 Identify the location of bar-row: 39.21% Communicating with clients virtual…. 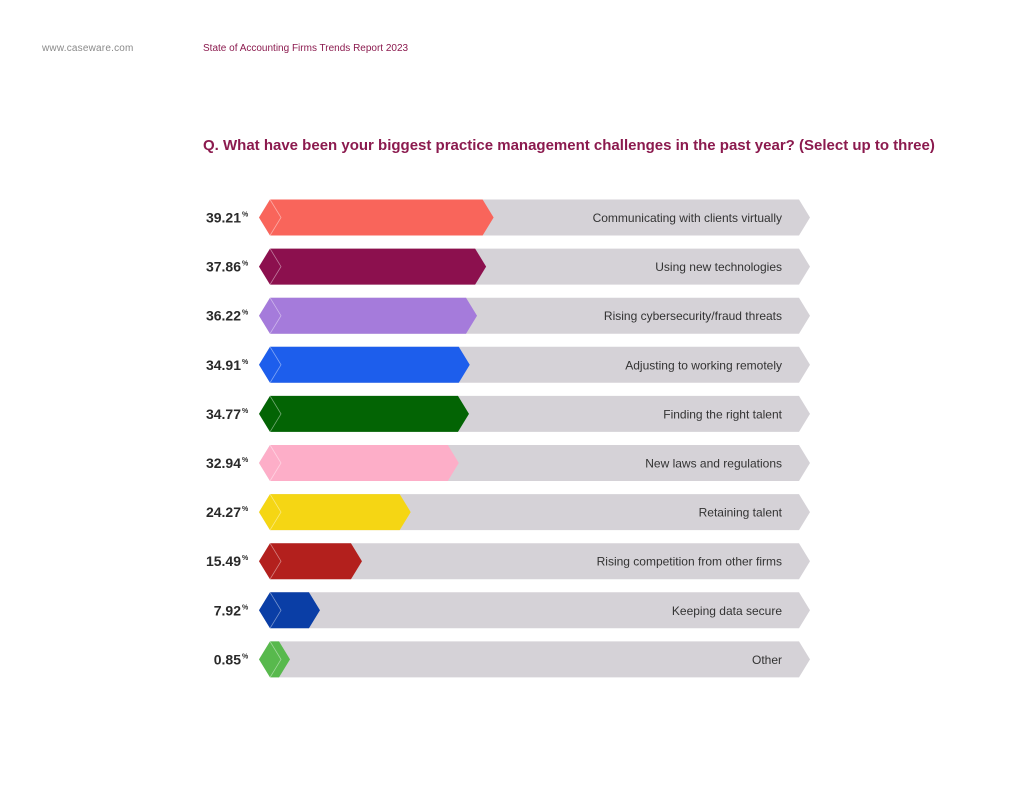
(508, 217).